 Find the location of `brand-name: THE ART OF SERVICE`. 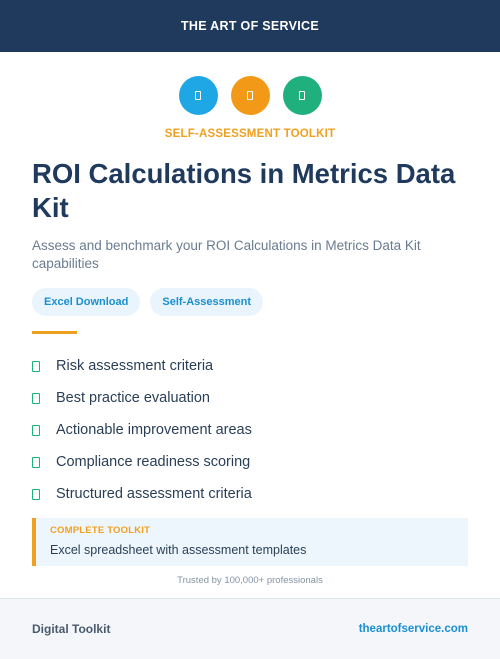

brand-name: THE ART OF SERVICE is located at coordinates (250, 26).